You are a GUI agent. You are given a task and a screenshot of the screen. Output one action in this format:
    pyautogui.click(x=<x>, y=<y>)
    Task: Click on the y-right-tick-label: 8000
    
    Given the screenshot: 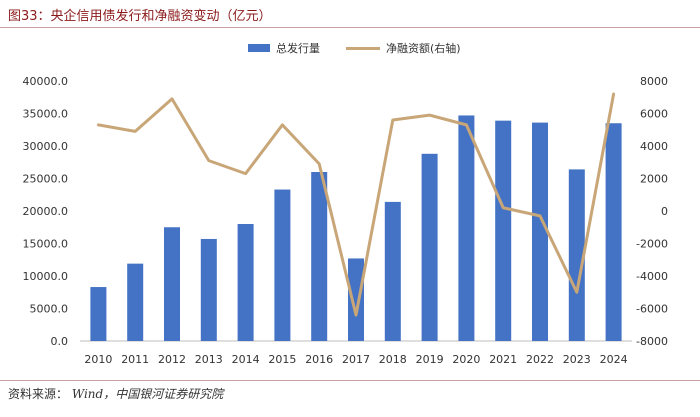 What is the action you would take?
    pyautogui.click(x=654, y=81)
    